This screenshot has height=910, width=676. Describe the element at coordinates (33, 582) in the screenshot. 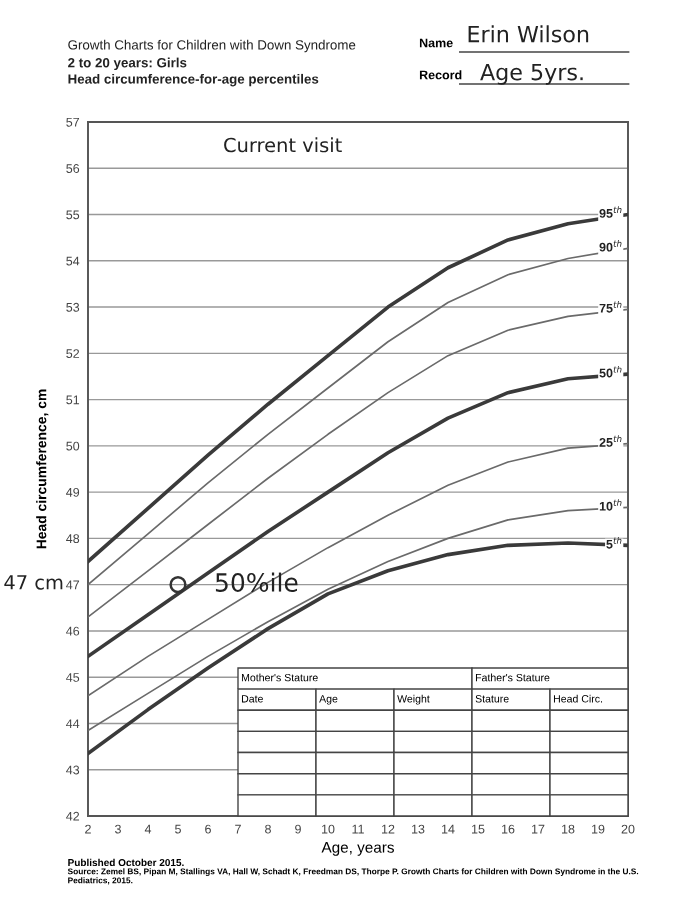

I see `text: 47 cm` at that location.